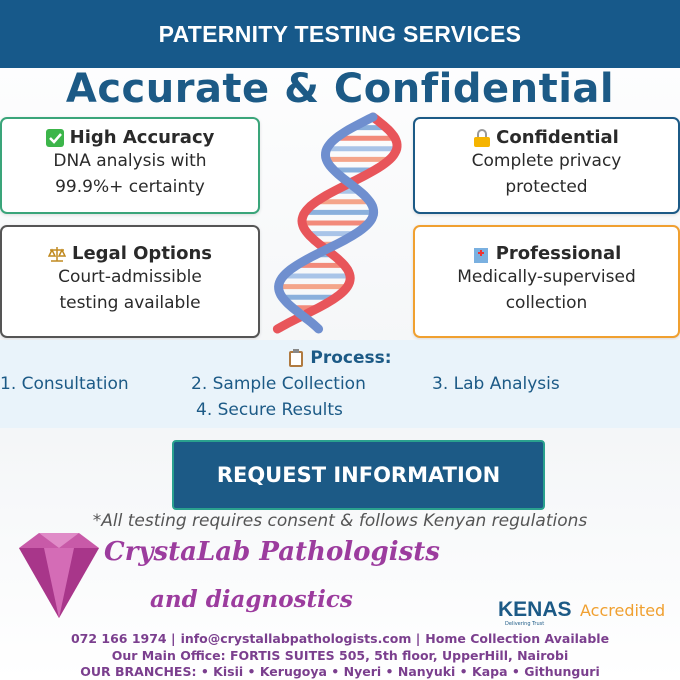 Image resolution: width=680 pixels, height=680 pixels. I want to click on headline: Accurate & Confidential, so click(340, 89).